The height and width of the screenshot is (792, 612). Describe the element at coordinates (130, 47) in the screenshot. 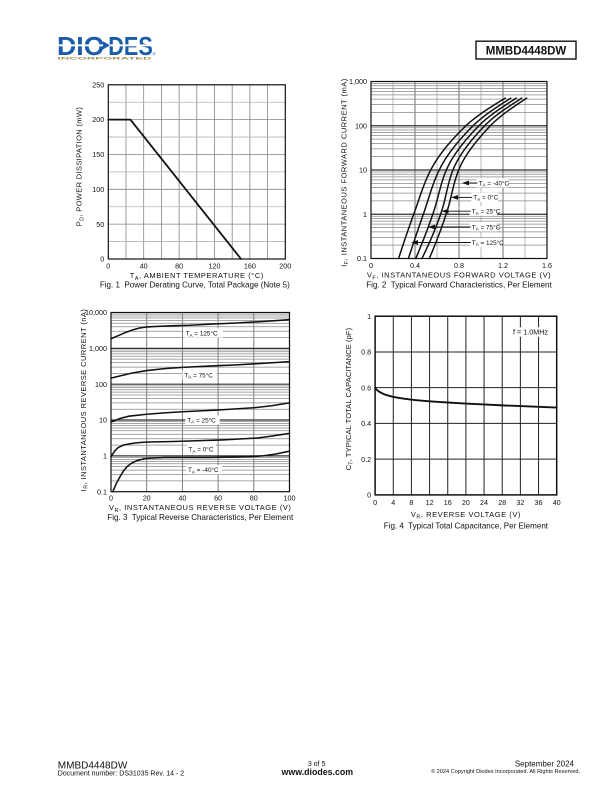

I see `svg-text: DES` at that location.